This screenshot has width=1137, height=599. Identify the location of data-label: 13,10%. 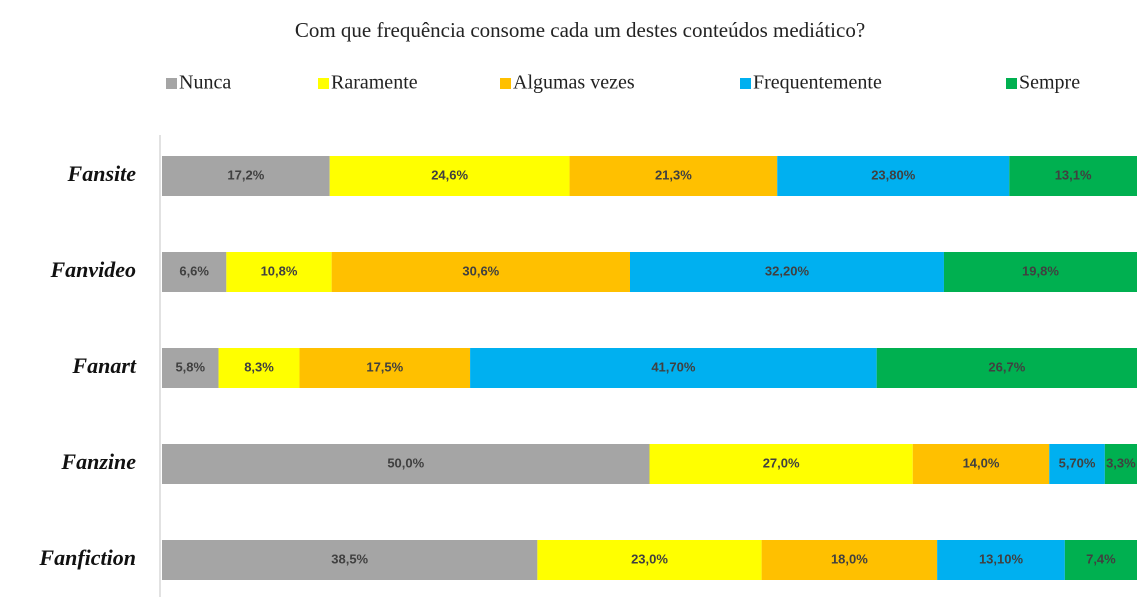
(1001, 558).